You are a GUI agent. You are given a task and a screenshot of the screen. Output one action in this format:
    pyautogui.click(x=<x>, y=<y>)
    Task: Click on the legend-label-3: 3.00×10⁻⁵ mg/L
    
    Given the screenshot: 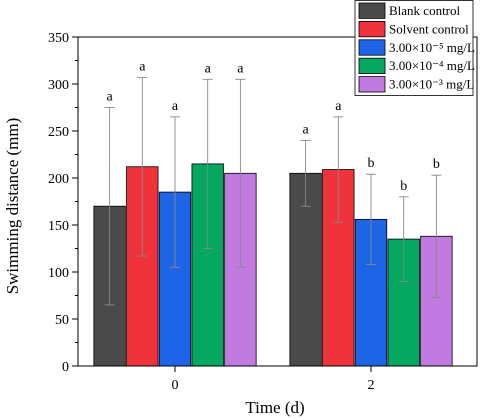 What is the action you would take?
    pyautogui.click(x=432, y=47)
    